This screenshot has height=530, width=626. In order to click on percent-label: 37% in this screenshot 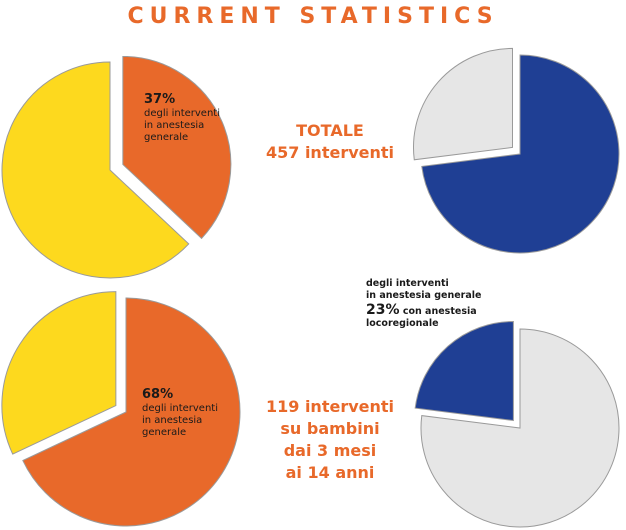, I will do `click(160, 99)`.